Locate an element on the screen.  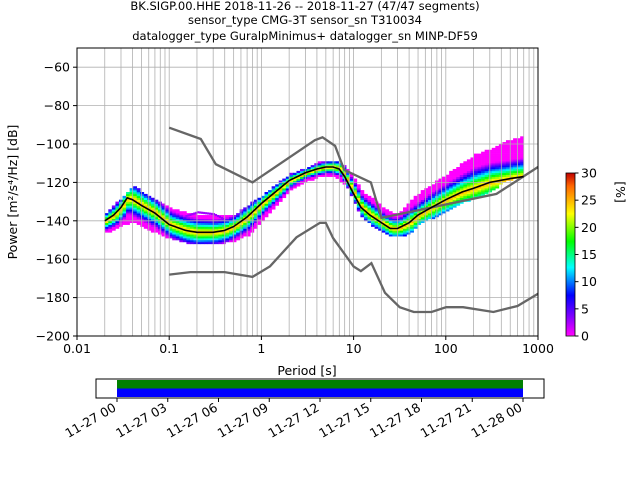
y-tick-label: −120 is located at coordinates (53, 182).